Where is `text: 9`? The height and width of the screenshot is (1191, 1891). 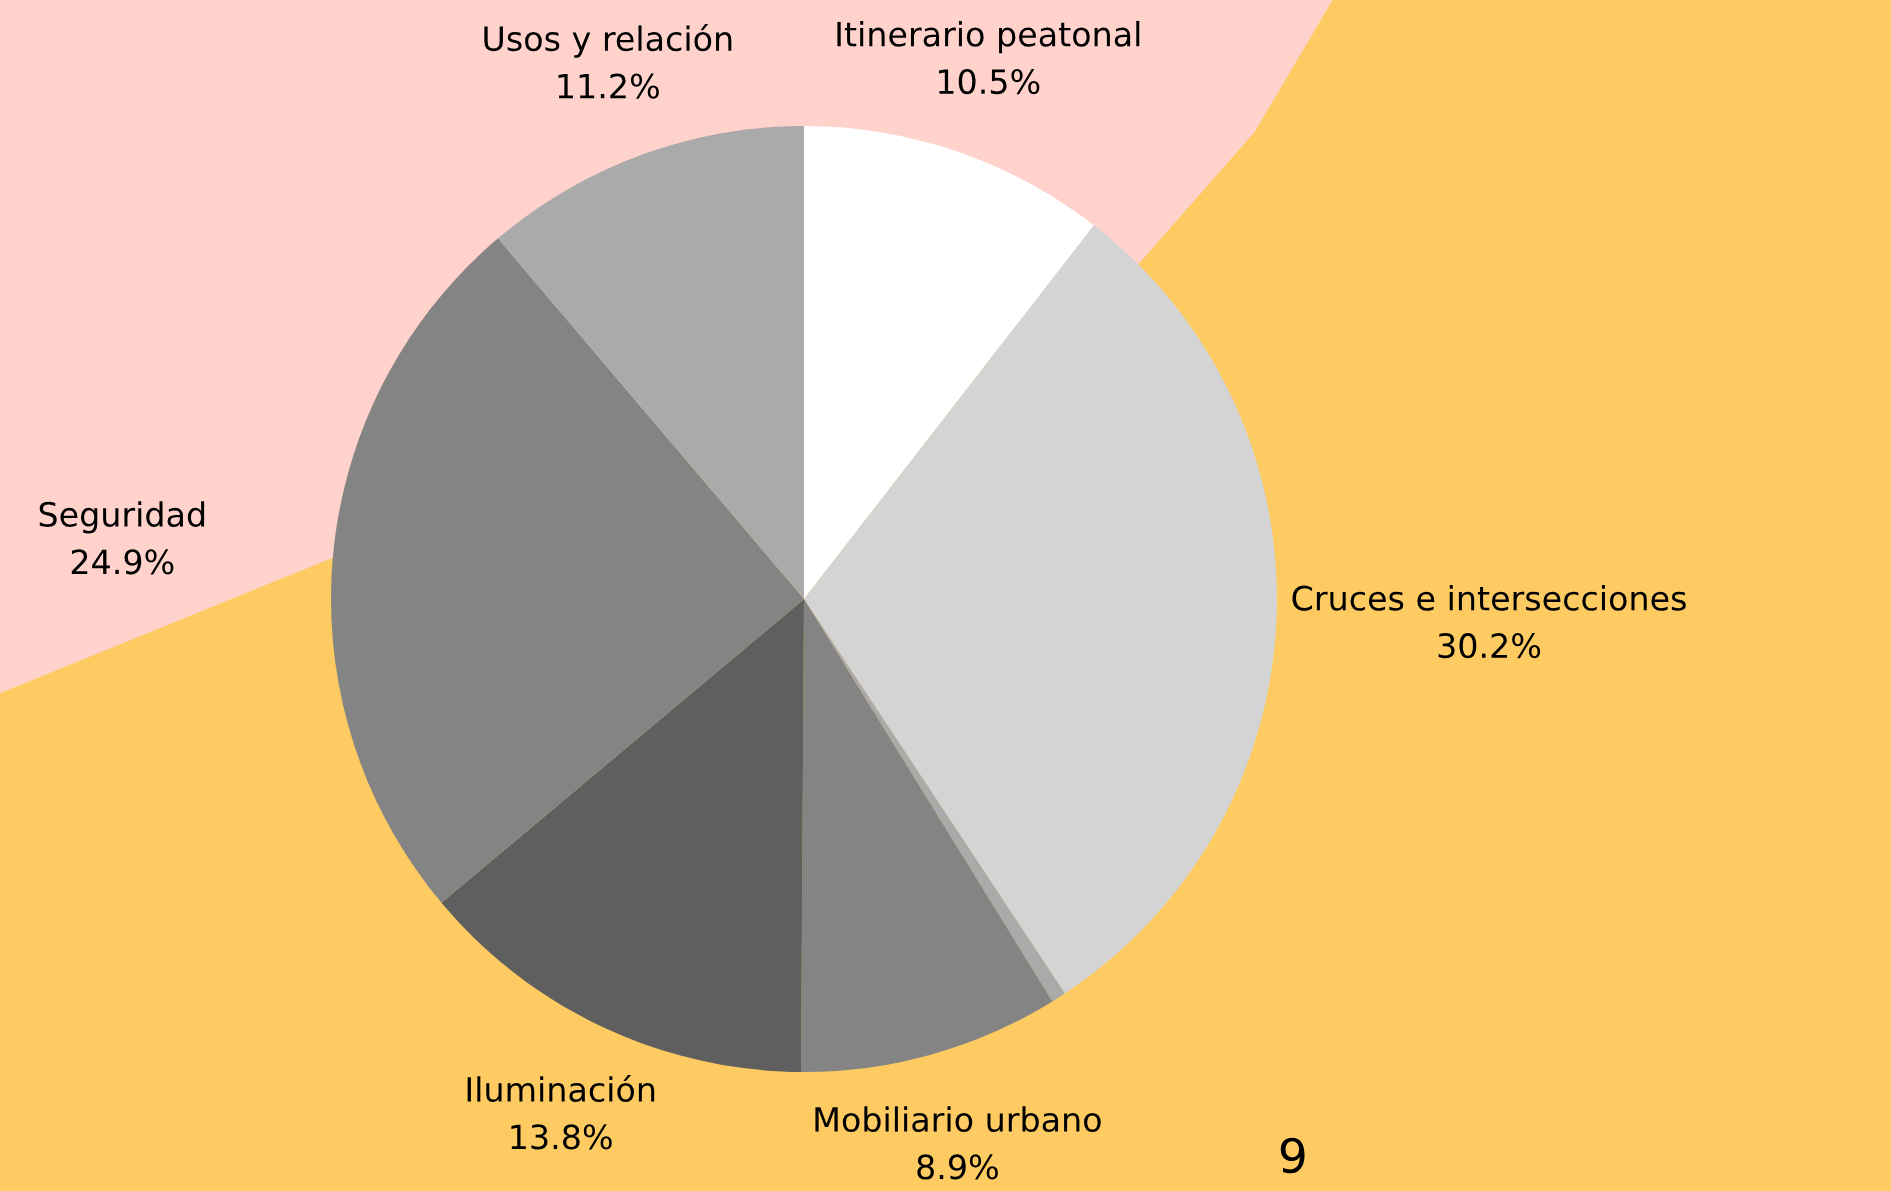 text: 9 is located at coordinates (1292, 1155).